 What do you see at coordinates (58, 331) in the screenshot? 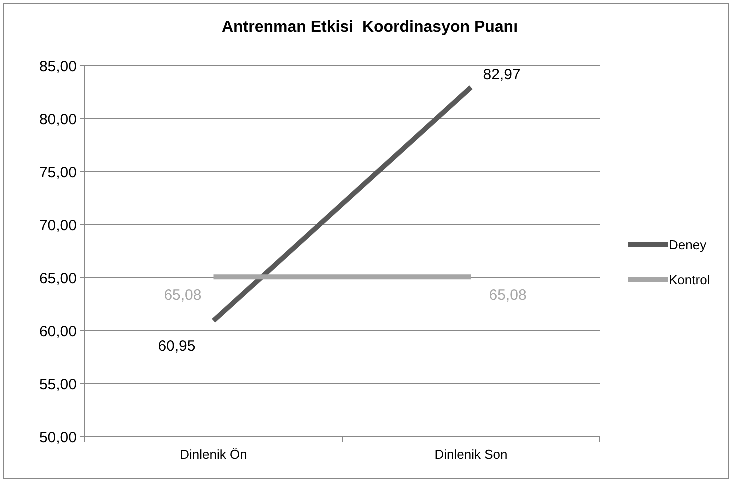
I see `y-tick-label: 60,00` at bounding box center [58, 331].